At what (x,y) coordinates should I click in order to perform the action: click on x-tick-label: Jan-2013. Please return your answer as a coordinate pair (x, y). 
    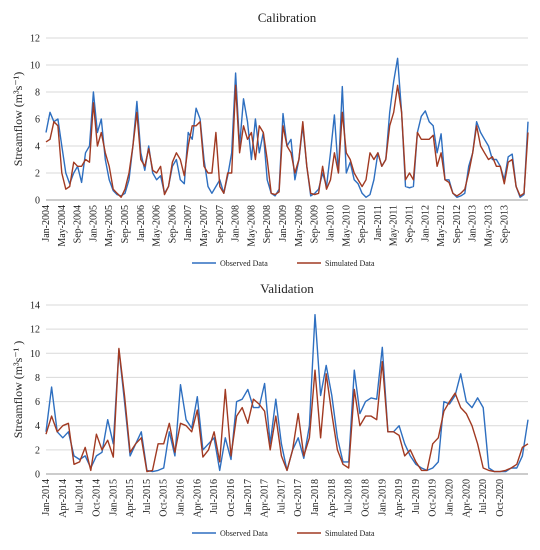
    Looking at the image, I should click on (473, 223).